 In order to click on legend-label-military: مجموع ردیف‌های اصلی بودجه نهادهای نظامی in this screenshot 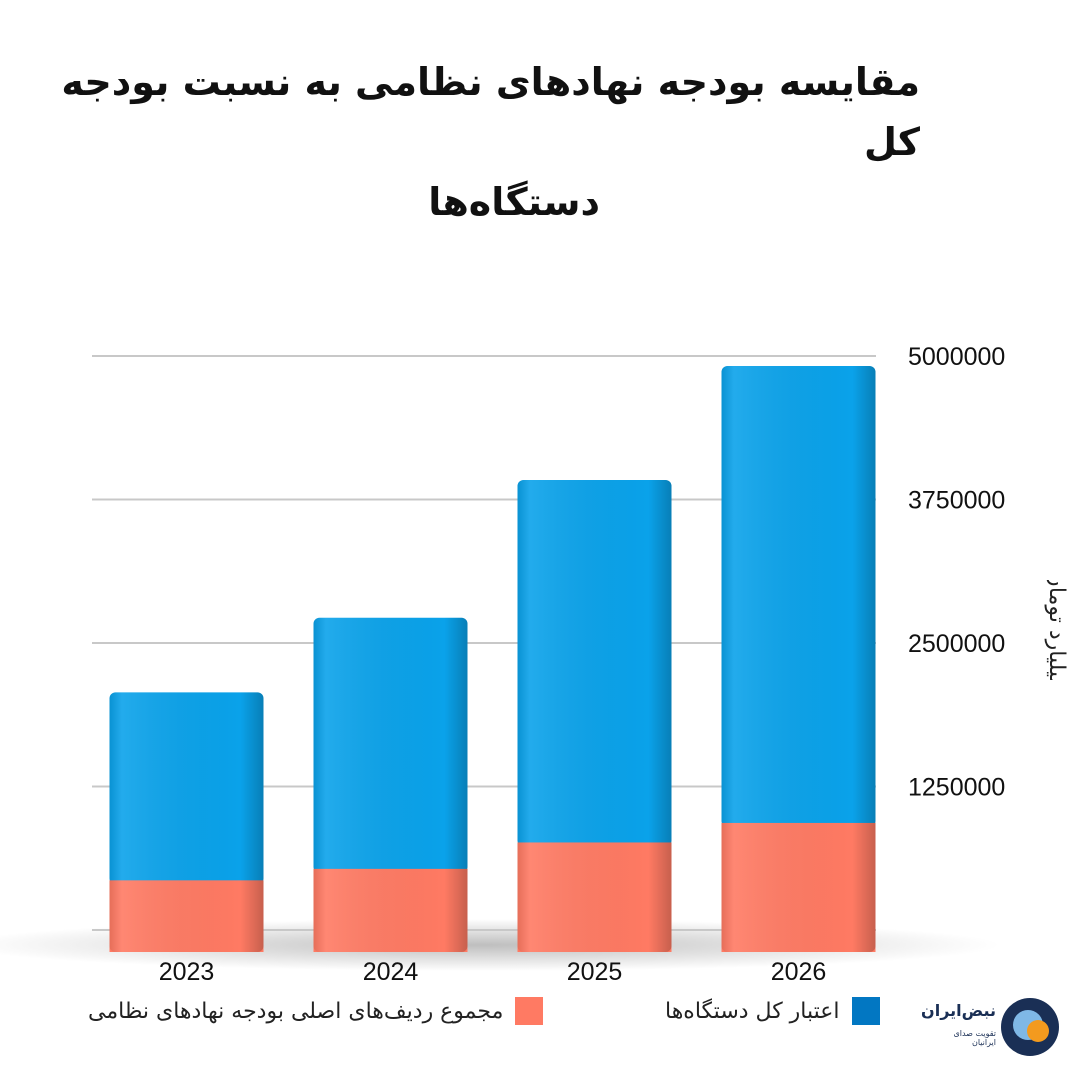, I will do `click(296, 1011)`.